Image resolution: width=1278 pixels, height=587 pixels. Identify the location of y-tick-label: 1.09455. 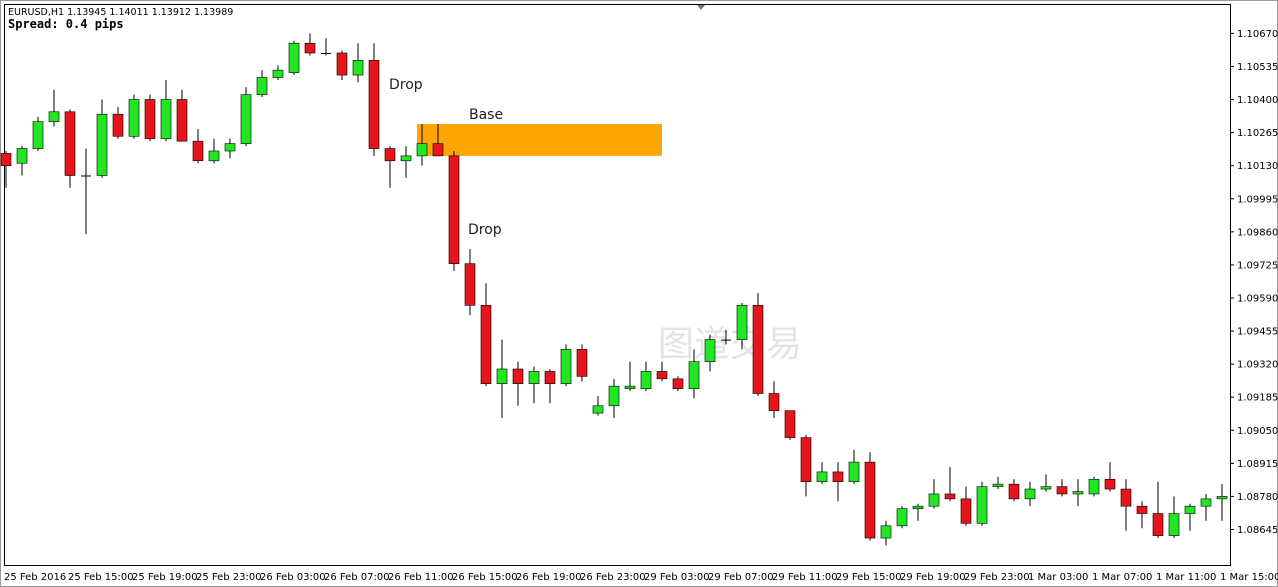
(1257, 332).